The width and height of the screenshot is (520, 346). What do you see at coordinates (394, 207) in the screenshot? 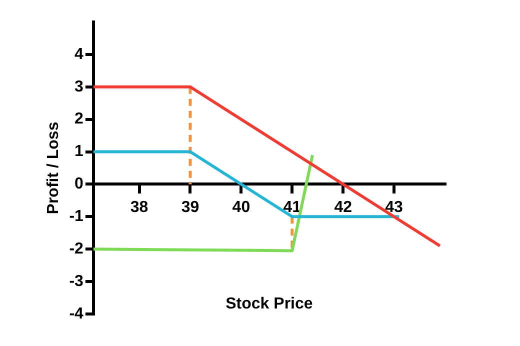
I see `x-tick-label: 43` at bounding box center [394, 207].